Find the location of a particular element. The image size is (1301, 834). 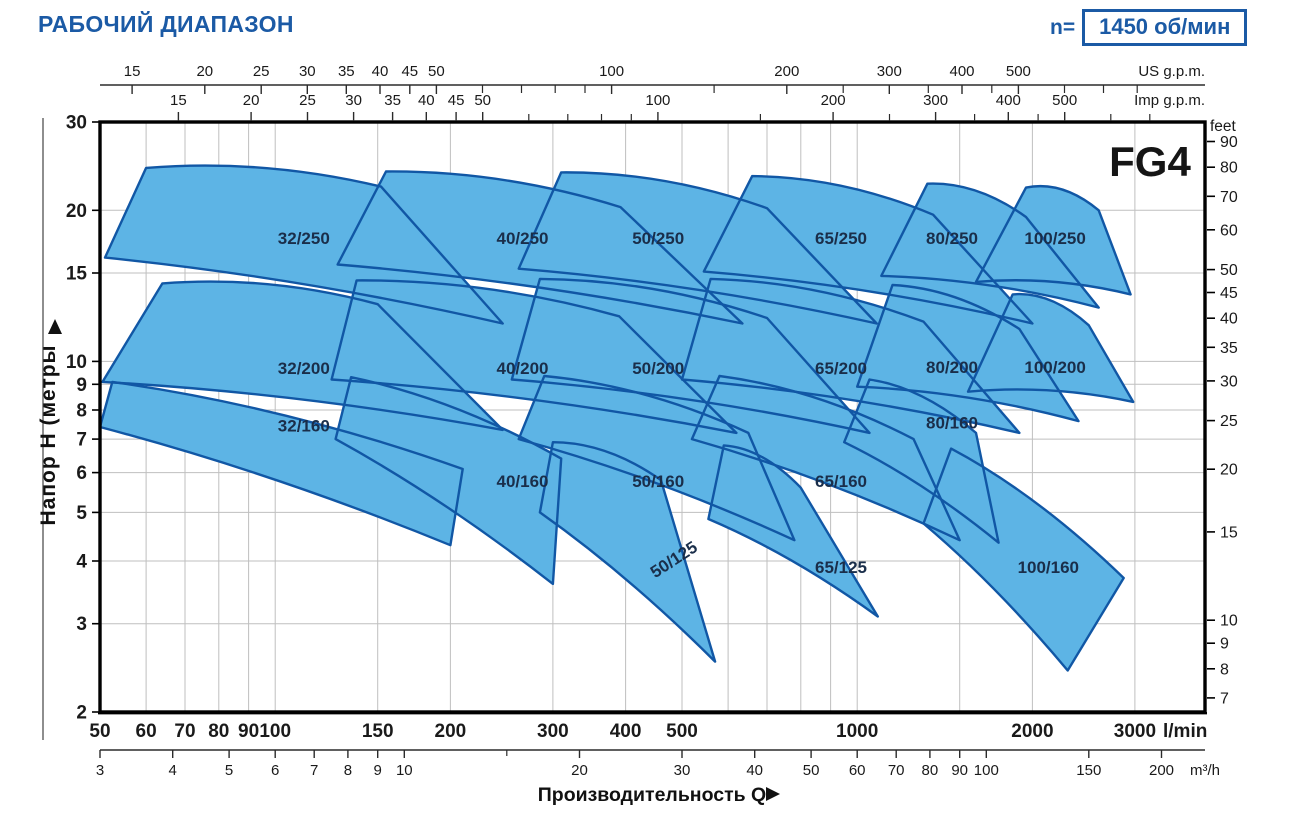

x-axis-usgpm: 15 20 25 30 35 40 45 50 100 200 300 400 500 US g.p.m. is located at coordinates (652, 78).